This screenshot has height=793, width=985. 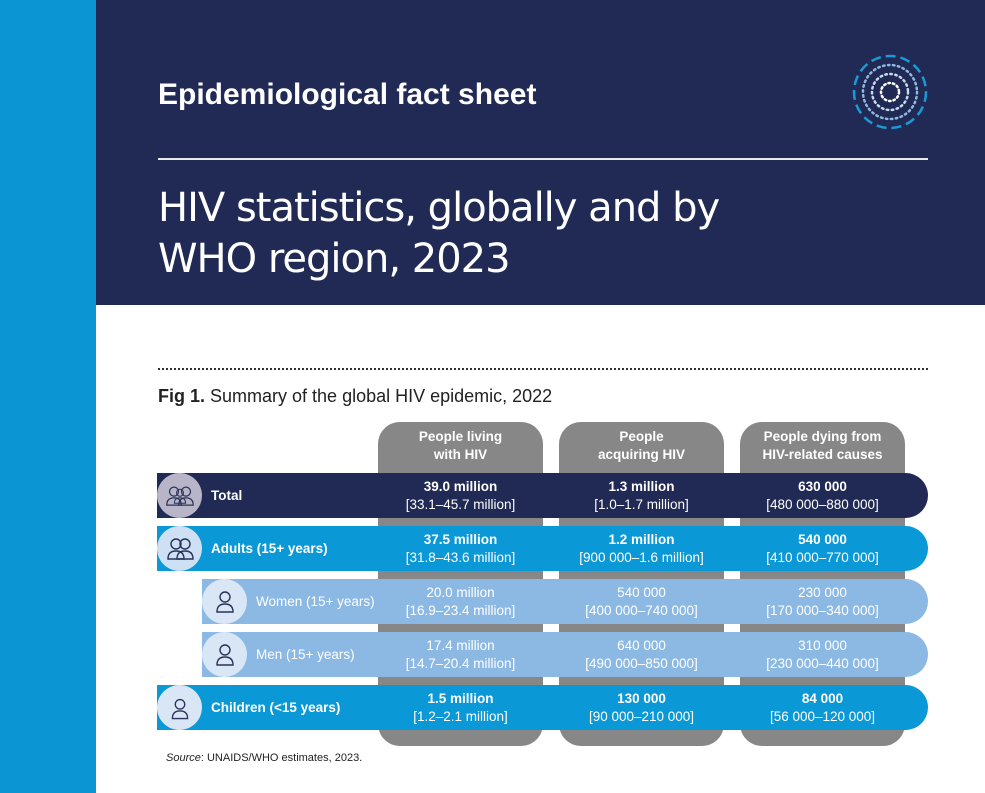 What do you see at coordinates (641, 602) in the screenshot?
I see `data-cell: 540 000 [400 000–740 000]` at bounding box center [641, 602].